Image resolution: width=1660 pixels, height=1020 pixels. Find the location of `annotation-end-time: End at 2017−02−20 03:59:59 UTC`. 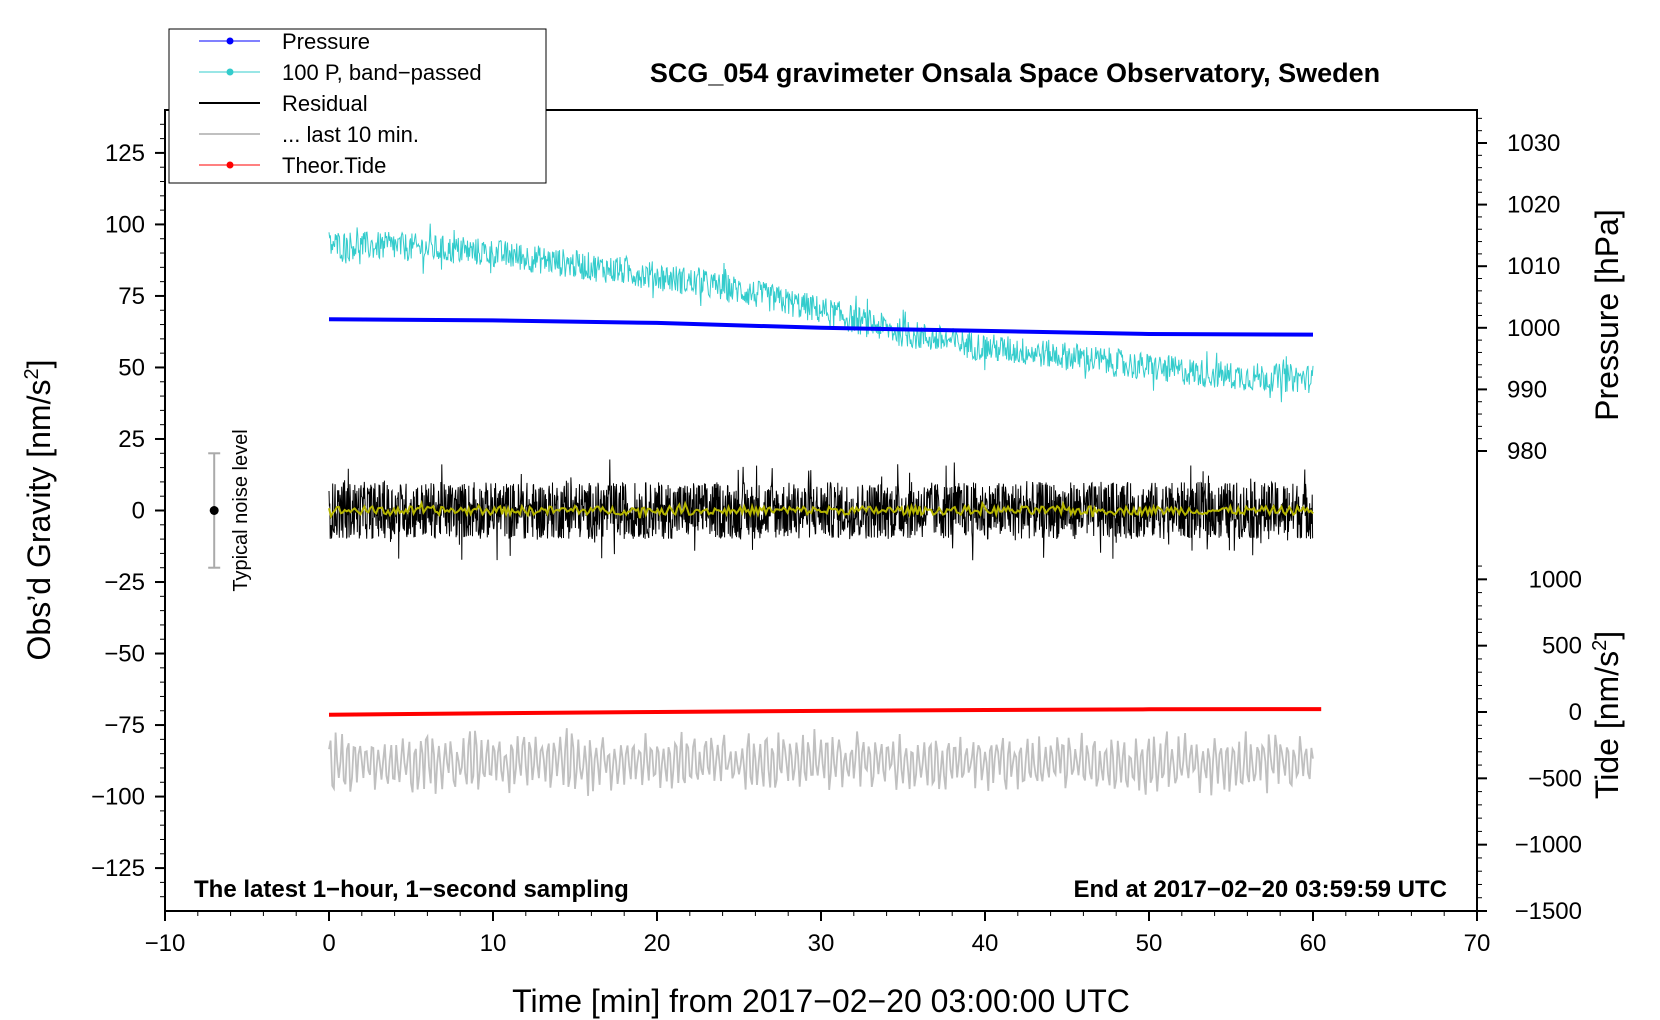

annotation-end-time: End at 2017−02−20 03:59:59 UTC is located at coordinates (1260, 889).